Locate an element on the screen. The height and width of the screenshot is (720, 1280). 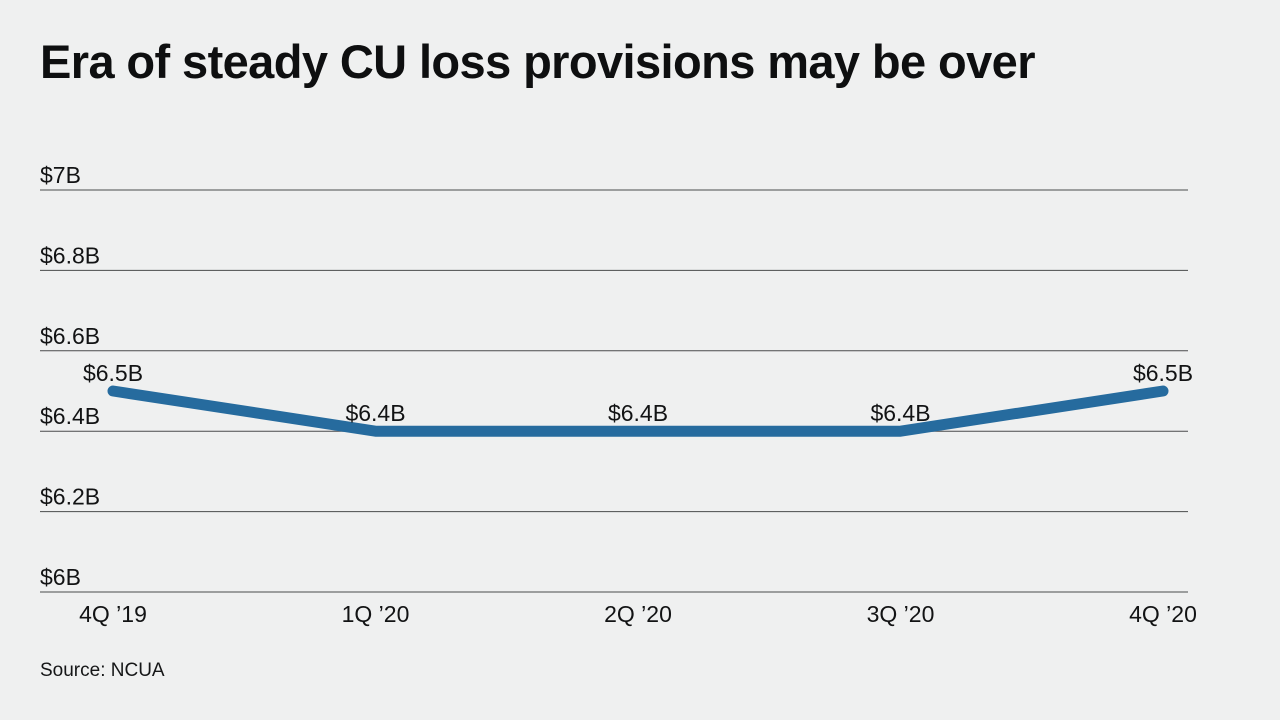
y-tick-label: $6.4B is located at coordinates (70, 416).